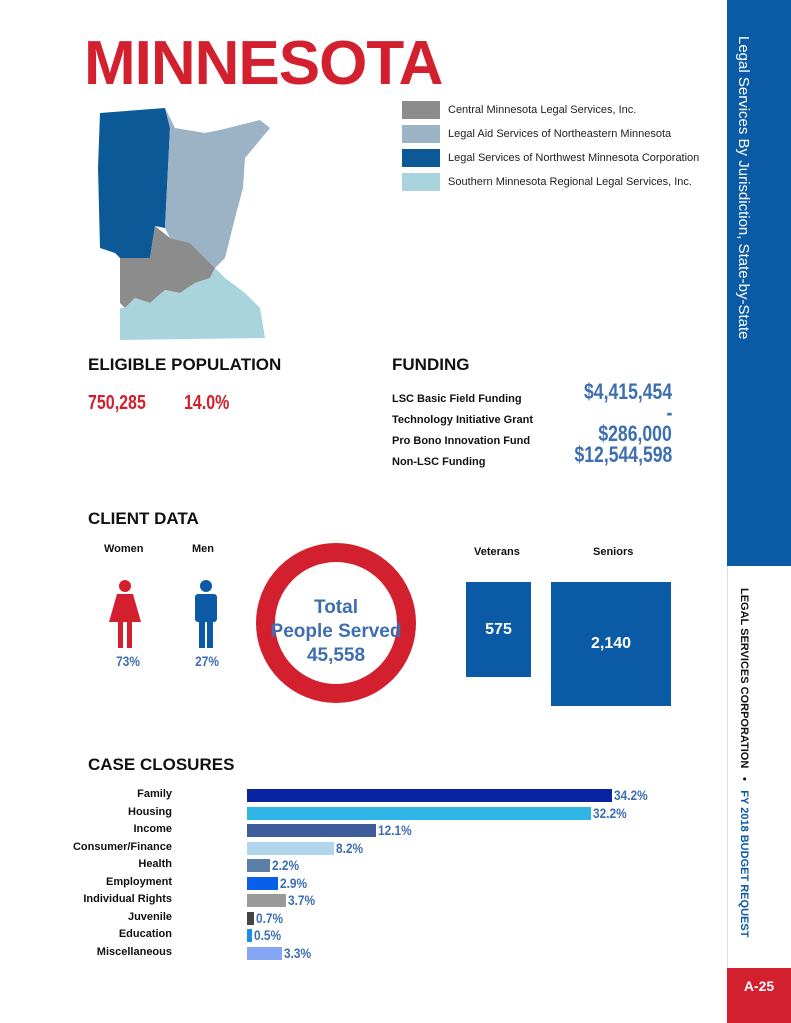  What do you see at coordinates (630, 795) in the screenshot?
I see `bar-value-label: 34.2%` at bounding box center [630, 795].